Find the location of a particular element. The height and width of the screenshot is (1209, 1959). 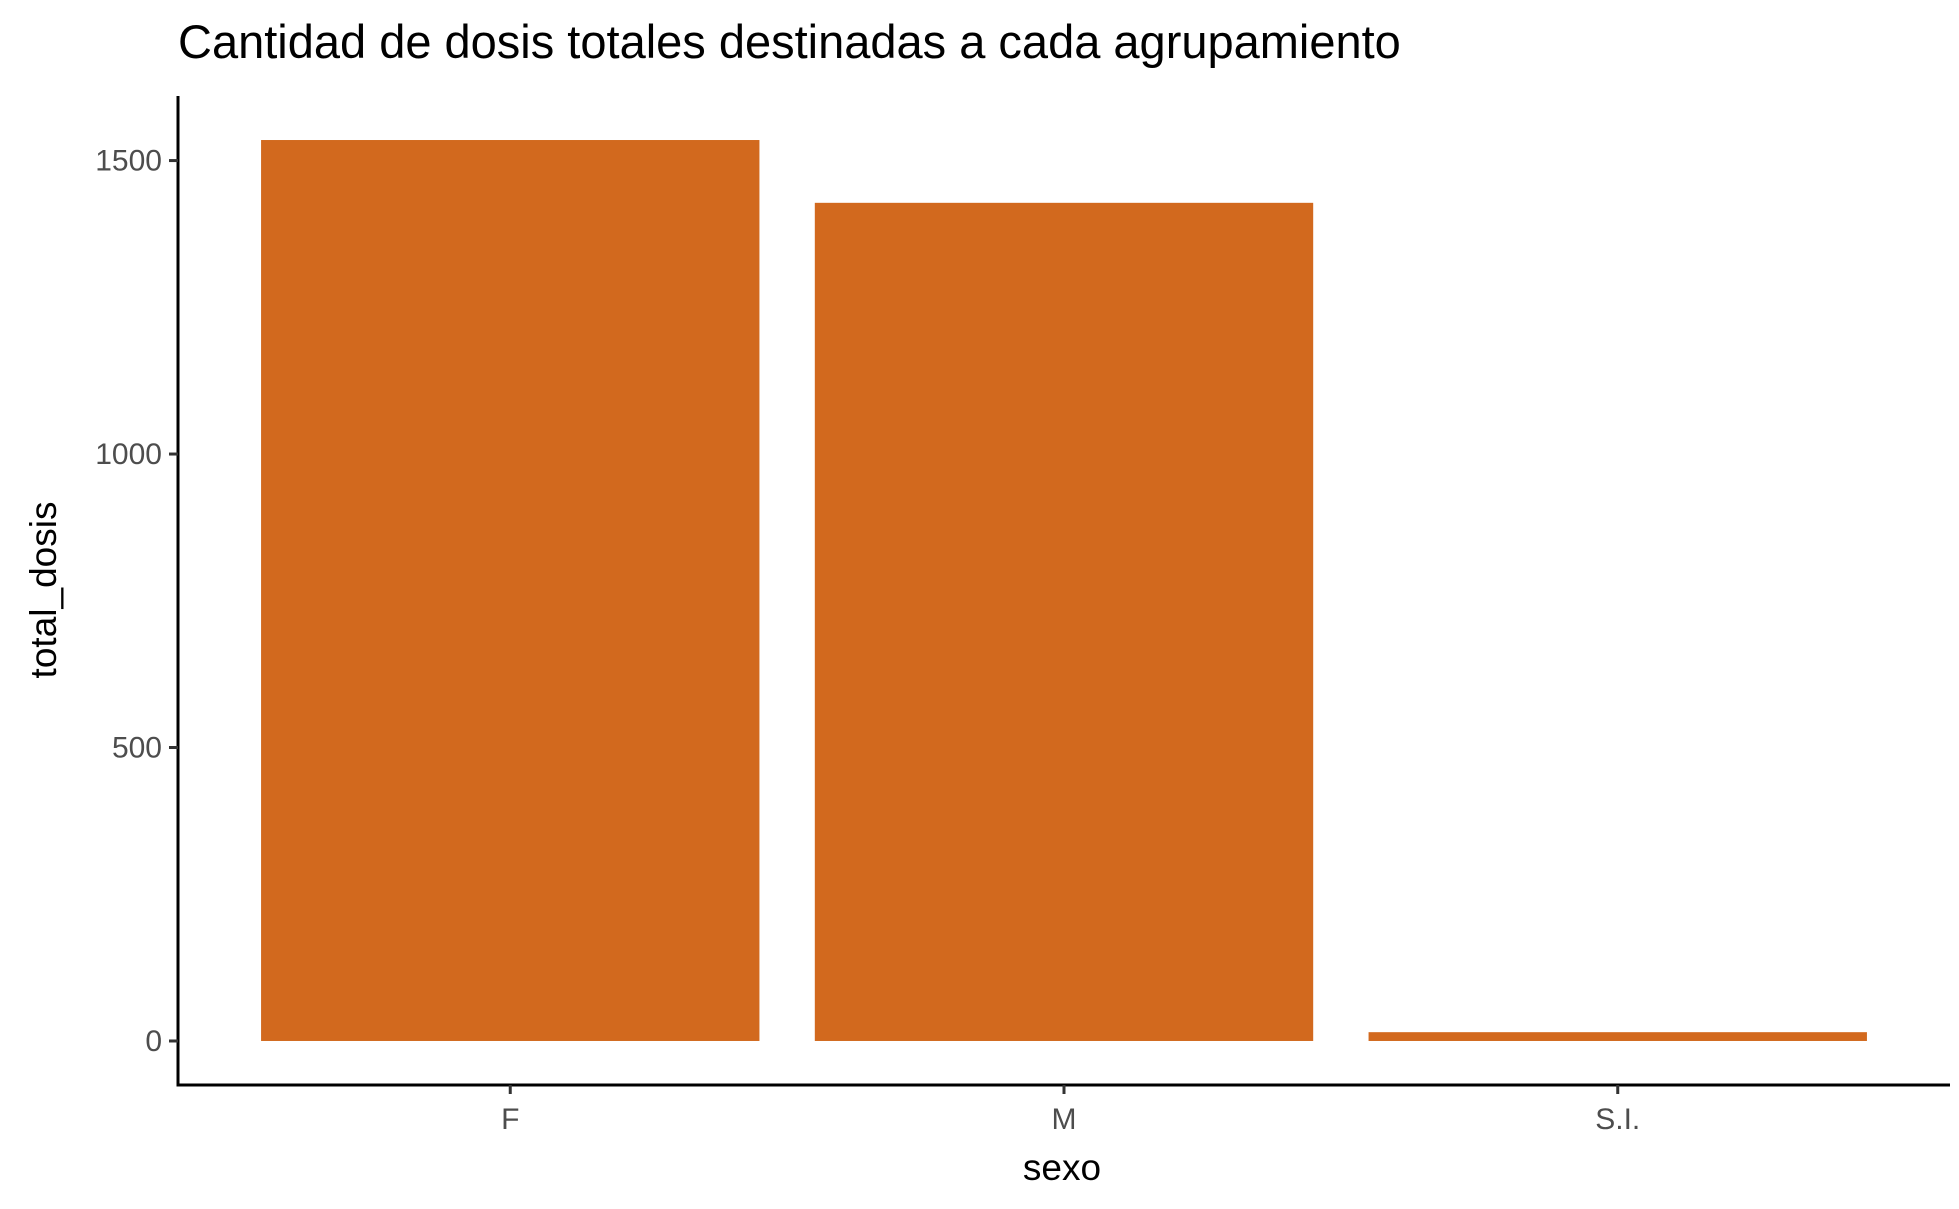

y-axis-title: total_dosis is located at coordinates (43, 590).